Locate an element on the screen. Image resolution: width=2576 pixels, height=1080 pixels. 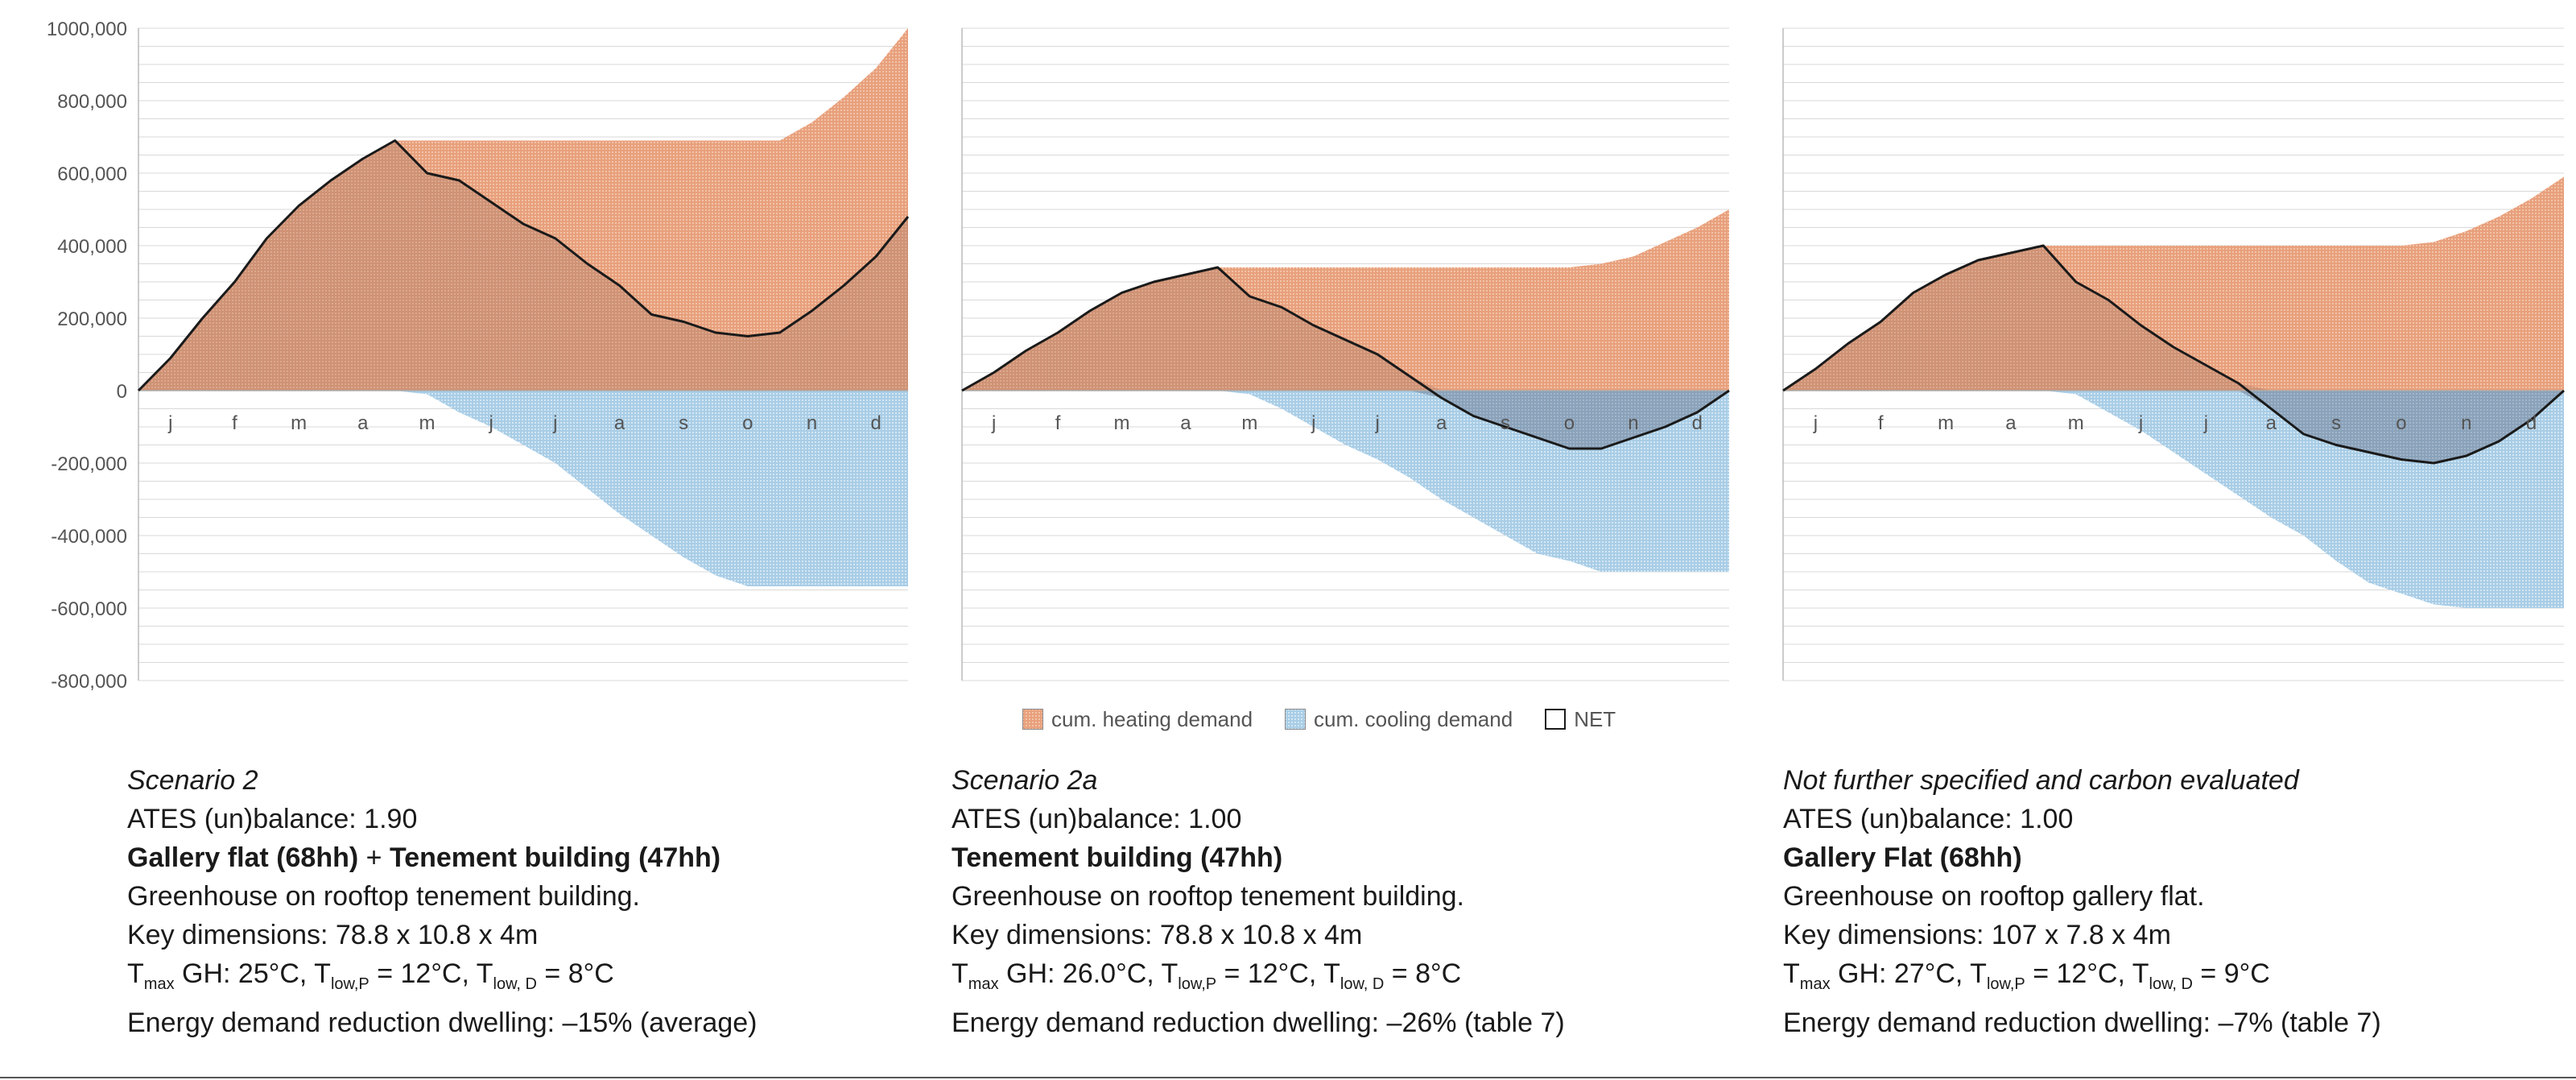
temp-t2: GH: 27°C, T is located at coordinates (1908, 973).